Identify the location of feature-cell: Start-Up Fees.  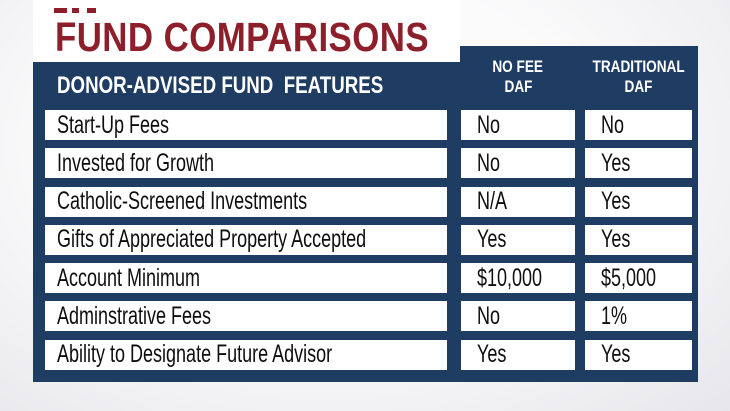
(246, 125).